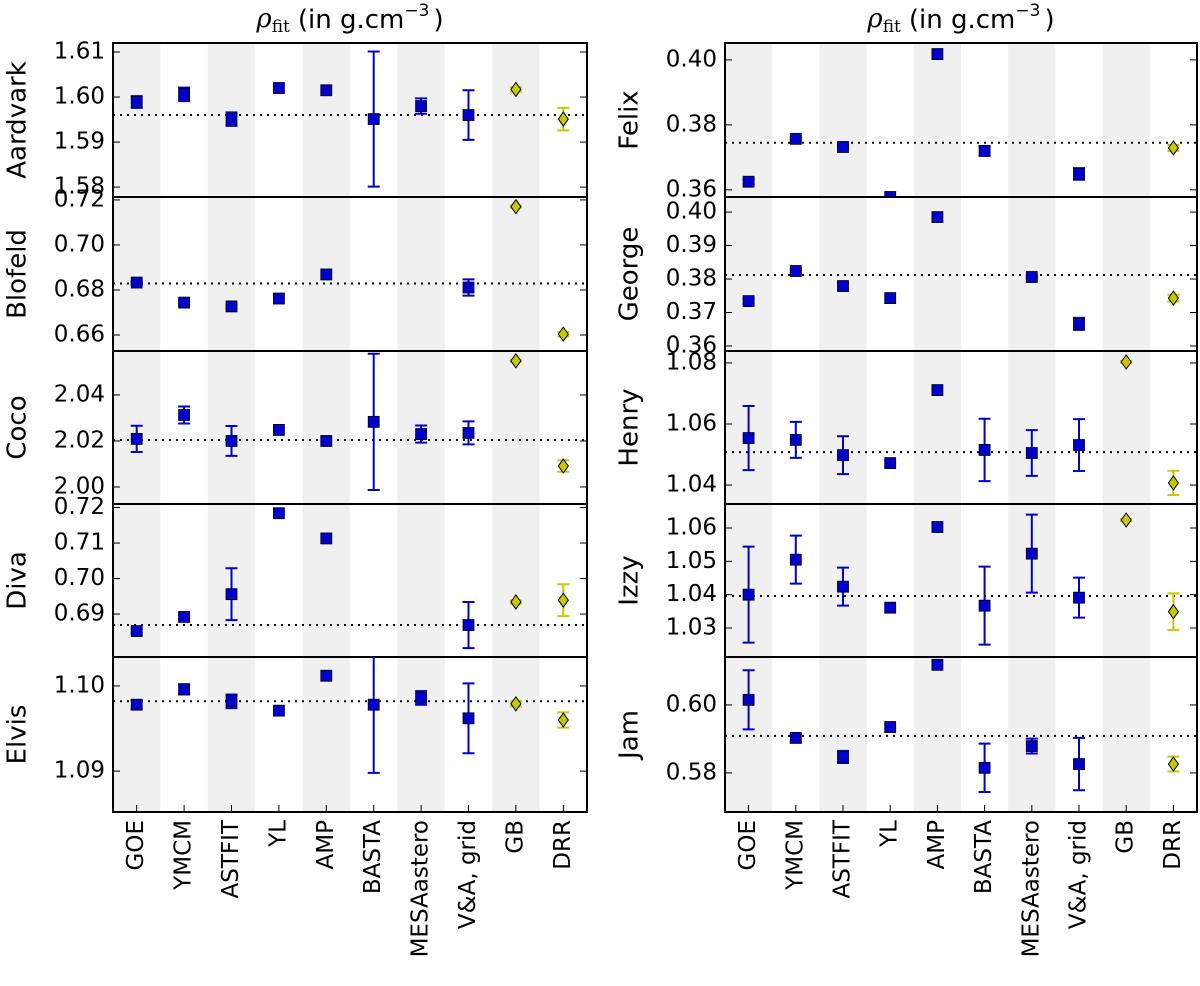 This screenshot has width=1200, height=986. What do you see at coordinates (79, 771) in the screenshot?
I see `y-tick-label: 1.09` at bounding box center [79, 771].